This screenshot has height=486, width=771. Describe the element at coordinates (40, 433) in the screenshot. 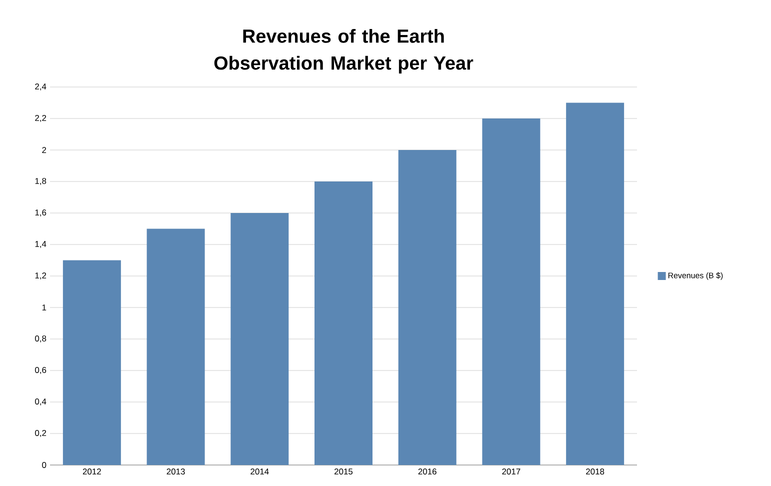

I see `y-tick-label: 0,2` at that location.